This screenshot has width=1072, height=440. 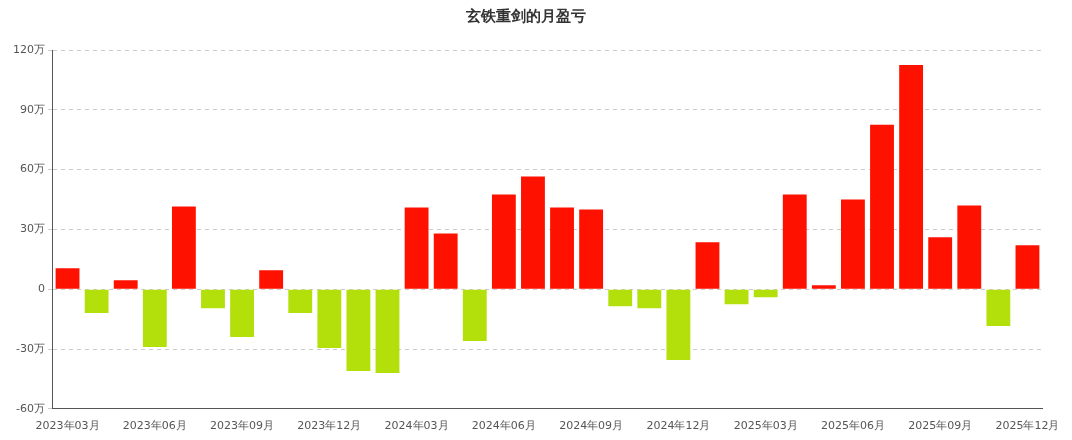 What do you see at coordinates (29, 49) in the screenshot?
I see `y-tick-label: 120万` at bounding box center [29, 49].